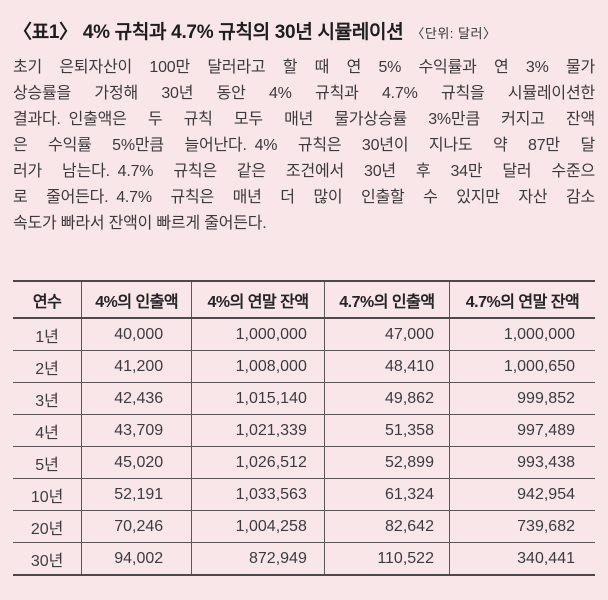 Image resolution: width=608 pixels, height=600 pixels. Describe the element at coordinates (521, 494) in the screenshot. I see `balance-4-7pct-cell: 942,954` at that location.